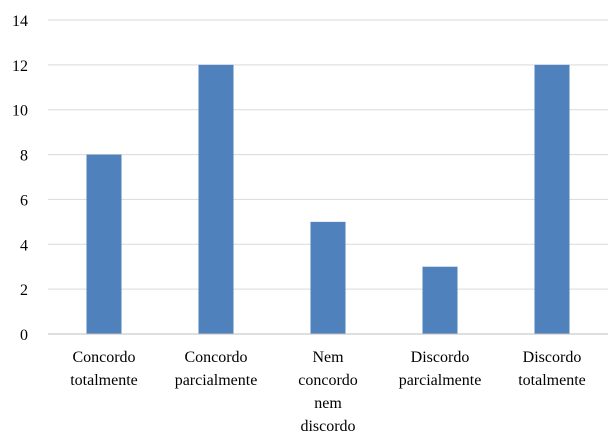  I want to click on y-tick-label: 12, so click(20, 66).